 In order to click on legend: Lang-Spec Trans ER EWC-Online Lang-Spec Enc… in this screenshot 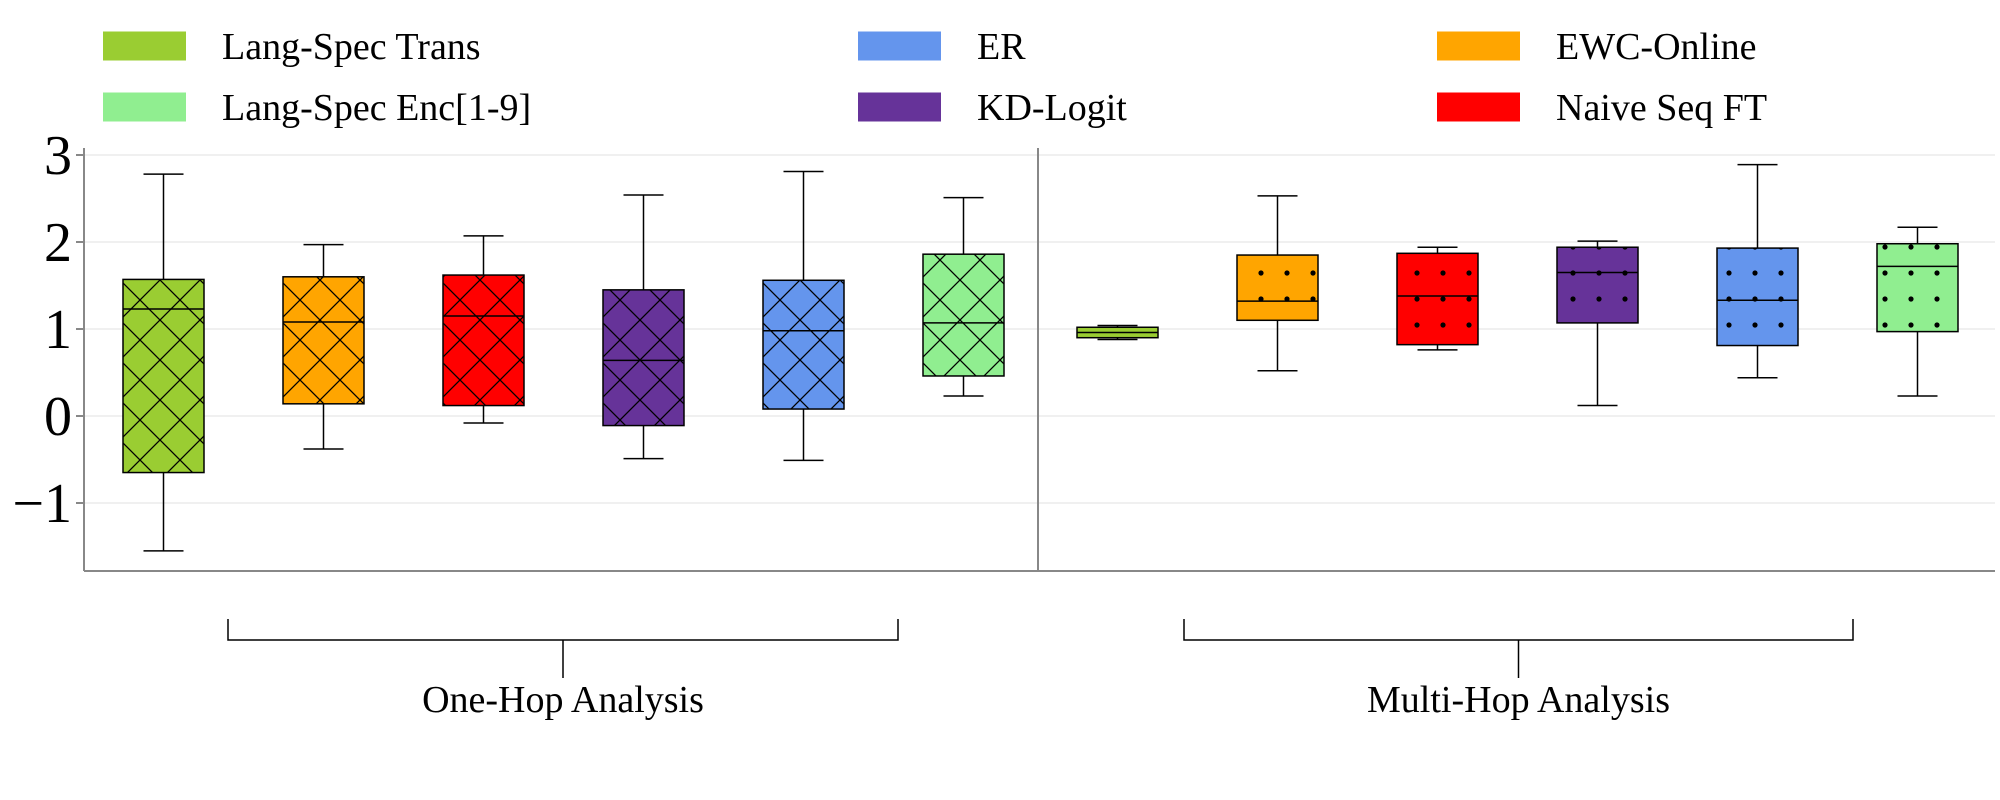, I will do `click(935, 77)`.